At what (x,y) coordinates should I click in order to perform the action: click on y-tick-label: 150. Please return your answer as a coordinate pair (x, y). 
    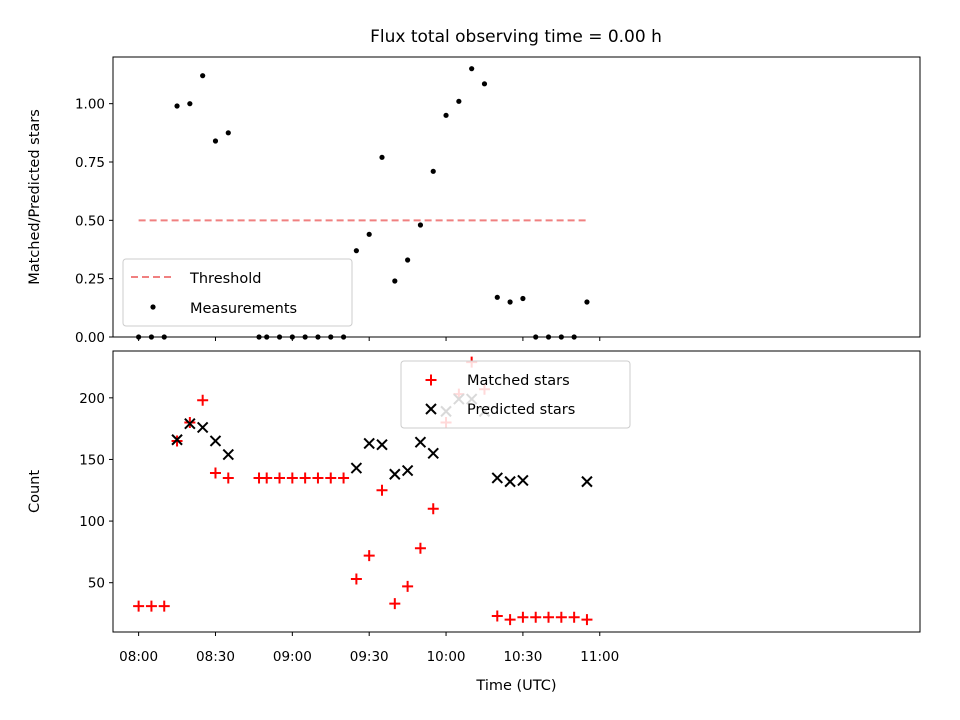
    Looking at the image, I should click on (92, 460).